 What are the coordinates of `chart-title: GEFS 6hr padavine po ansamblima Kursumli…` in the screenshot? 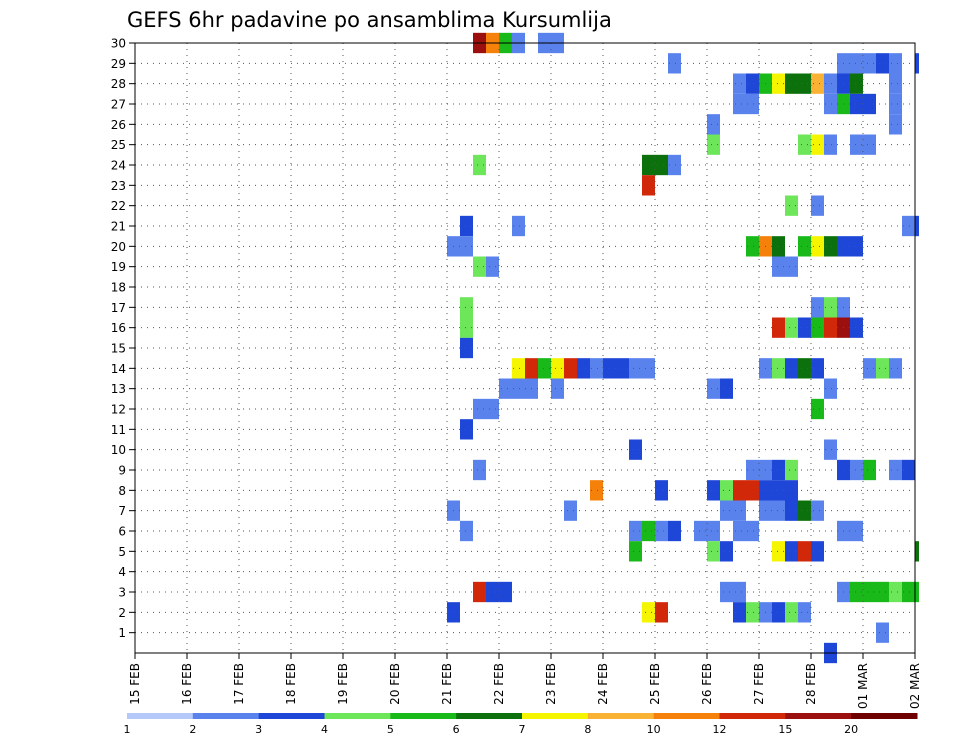 It's located at (369, 20).